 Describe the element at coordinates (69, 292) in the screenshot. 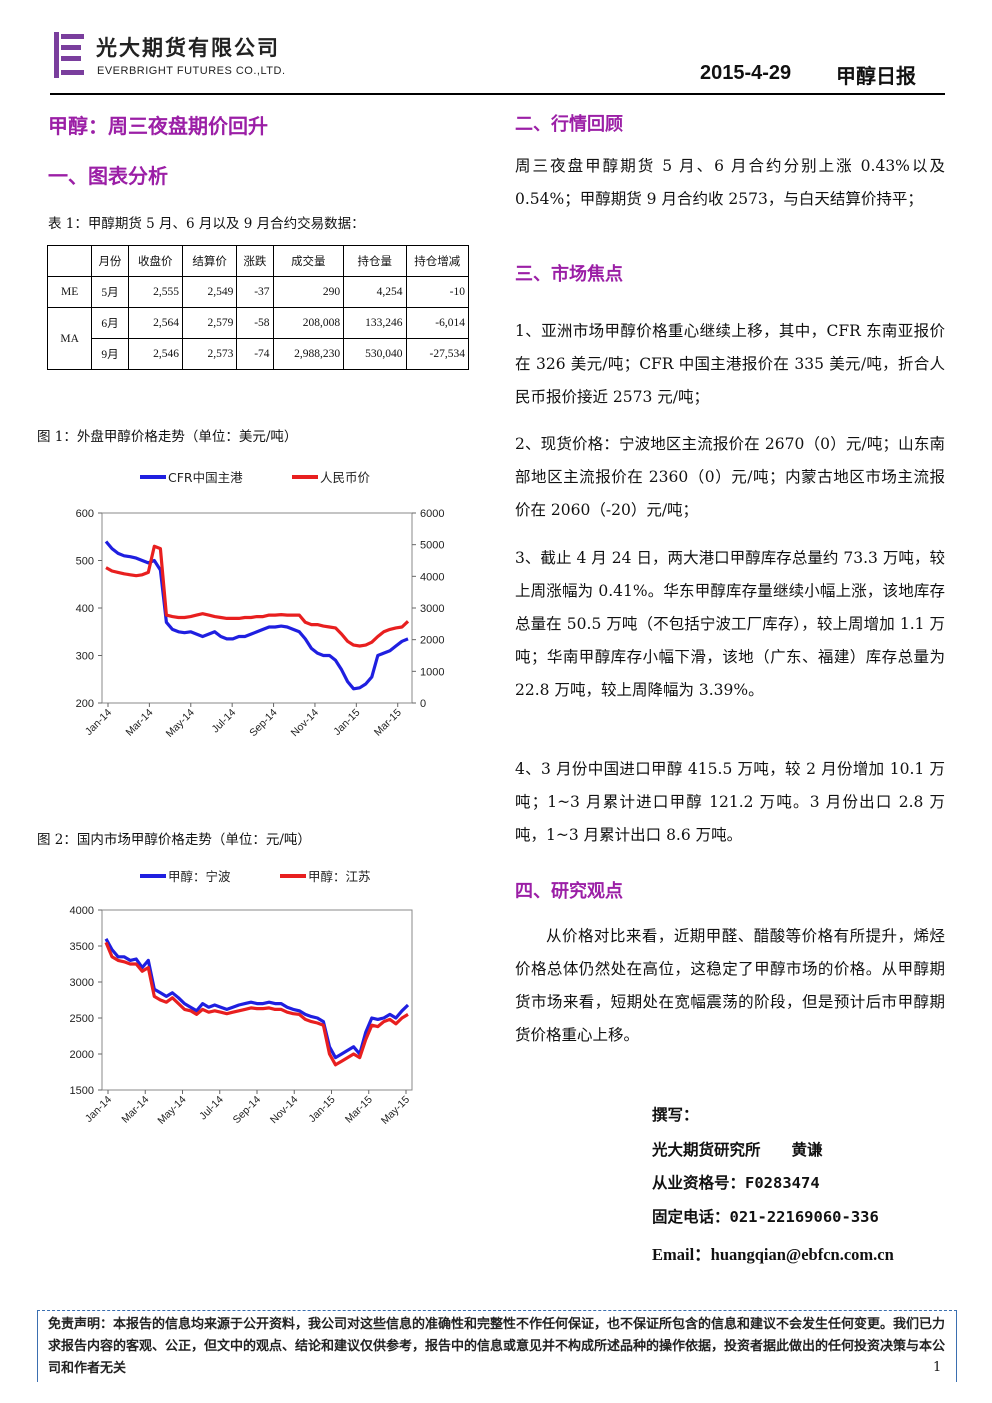

I see `table-cell-group: ME` at that location.